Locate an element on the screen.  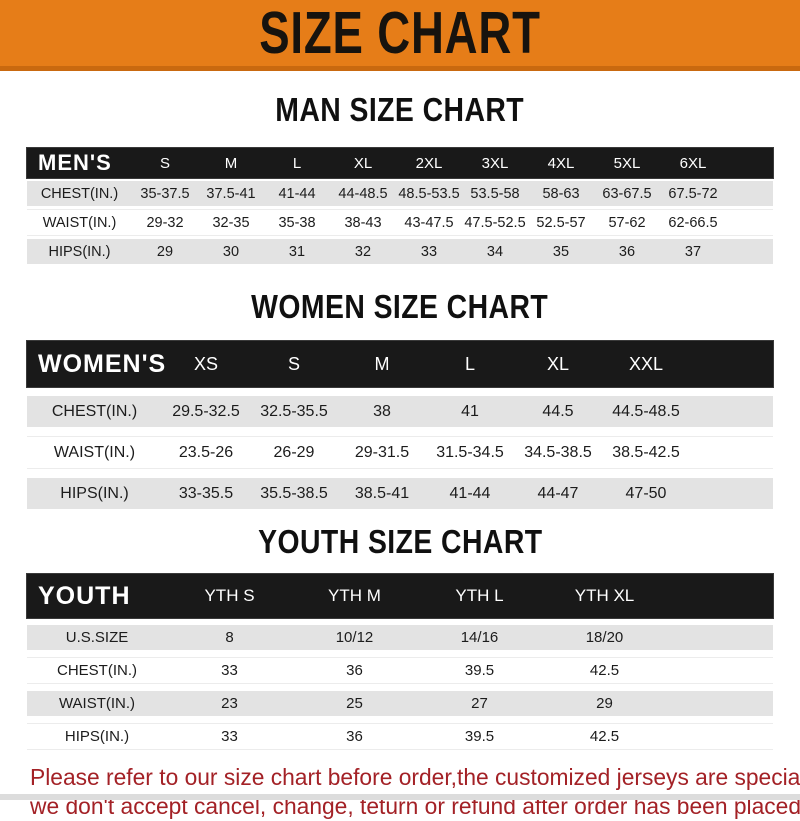
size-cell: 44-47 is located at coordinates (558, 493).